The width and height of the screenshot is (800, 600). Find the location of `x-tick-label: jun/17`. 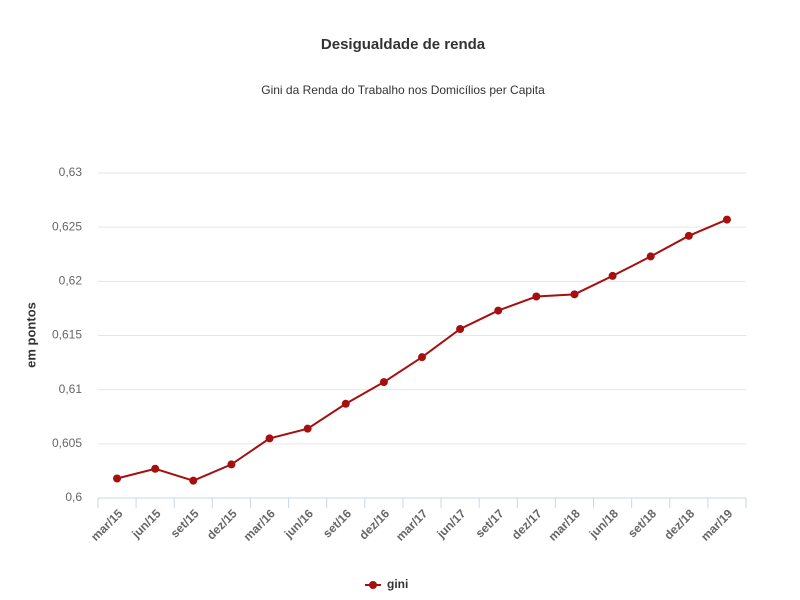

x-tick-label: jun/17 is located at coordinates (450, 523).